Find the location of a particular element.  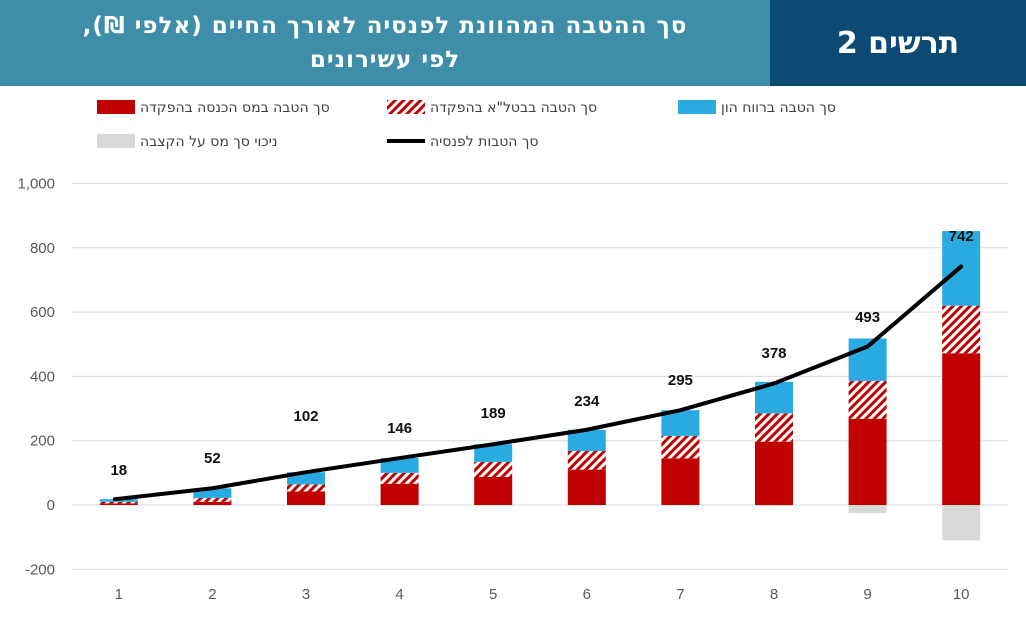

legend-item: סך הטבות לפנסיה is located at coordinates (463, 142).